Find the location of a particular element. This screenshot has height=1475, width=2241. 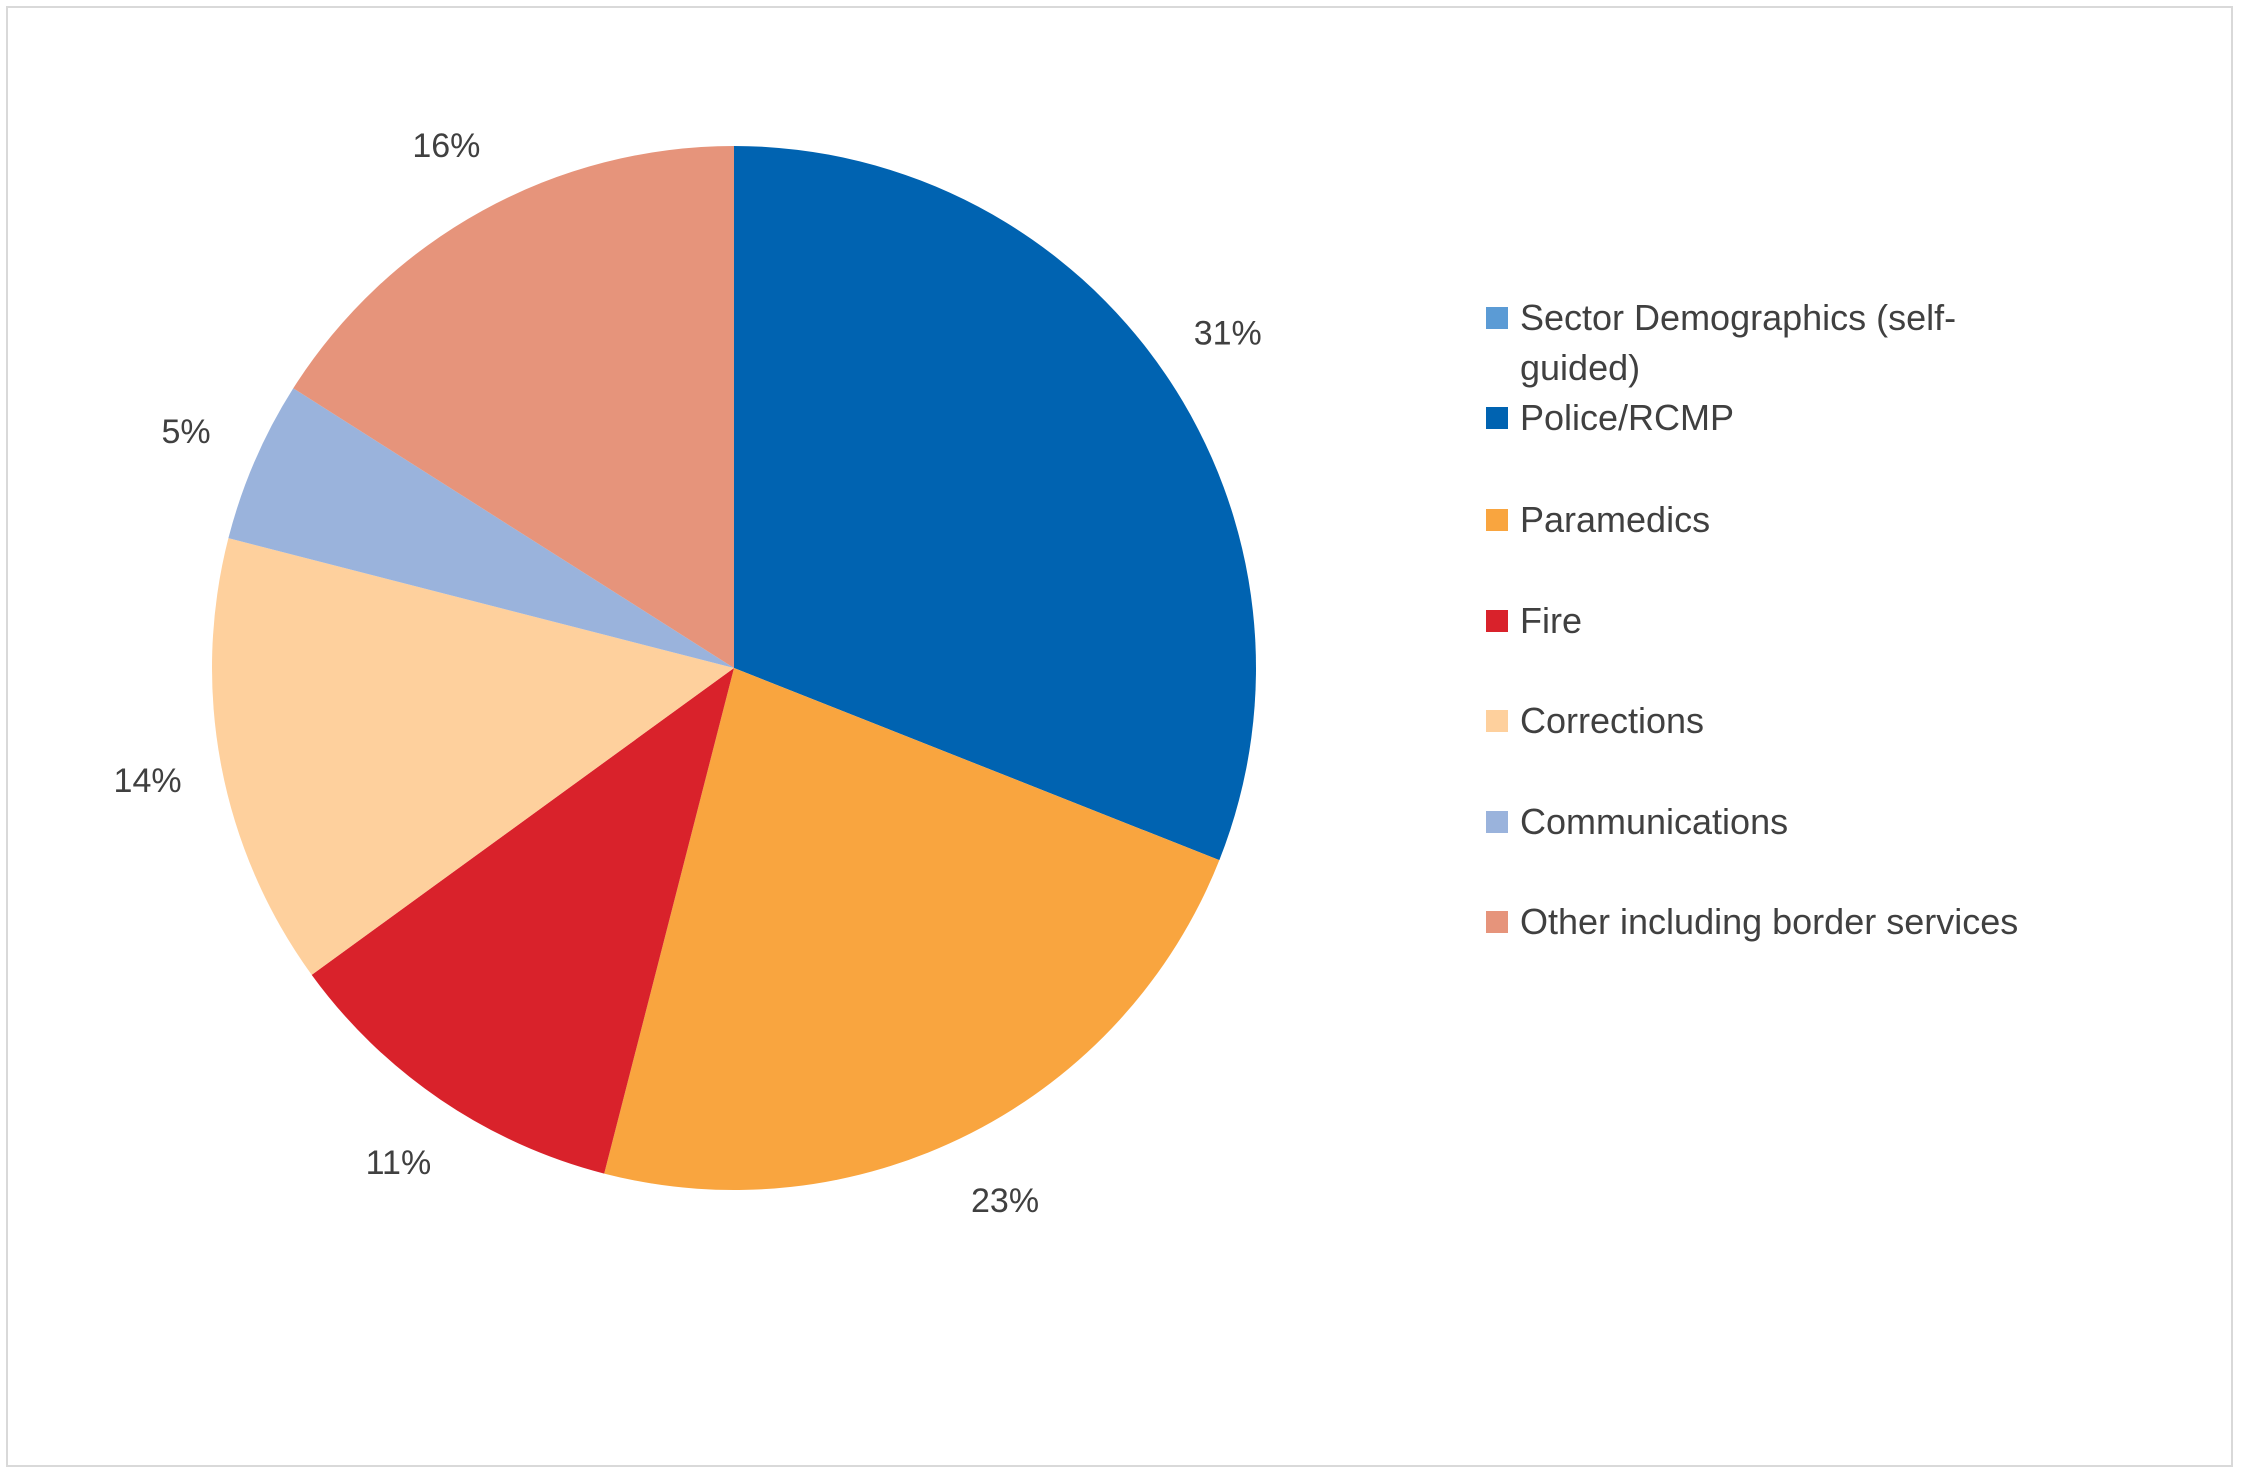

legend-label: Other including border services is located at coordinates (1769, 921).